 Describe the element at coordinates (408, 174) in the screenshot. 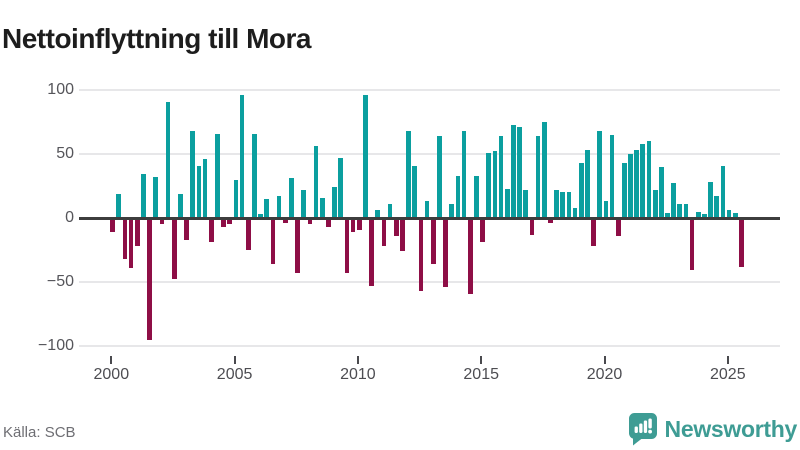

I see `bar-2012Q1` at that location.